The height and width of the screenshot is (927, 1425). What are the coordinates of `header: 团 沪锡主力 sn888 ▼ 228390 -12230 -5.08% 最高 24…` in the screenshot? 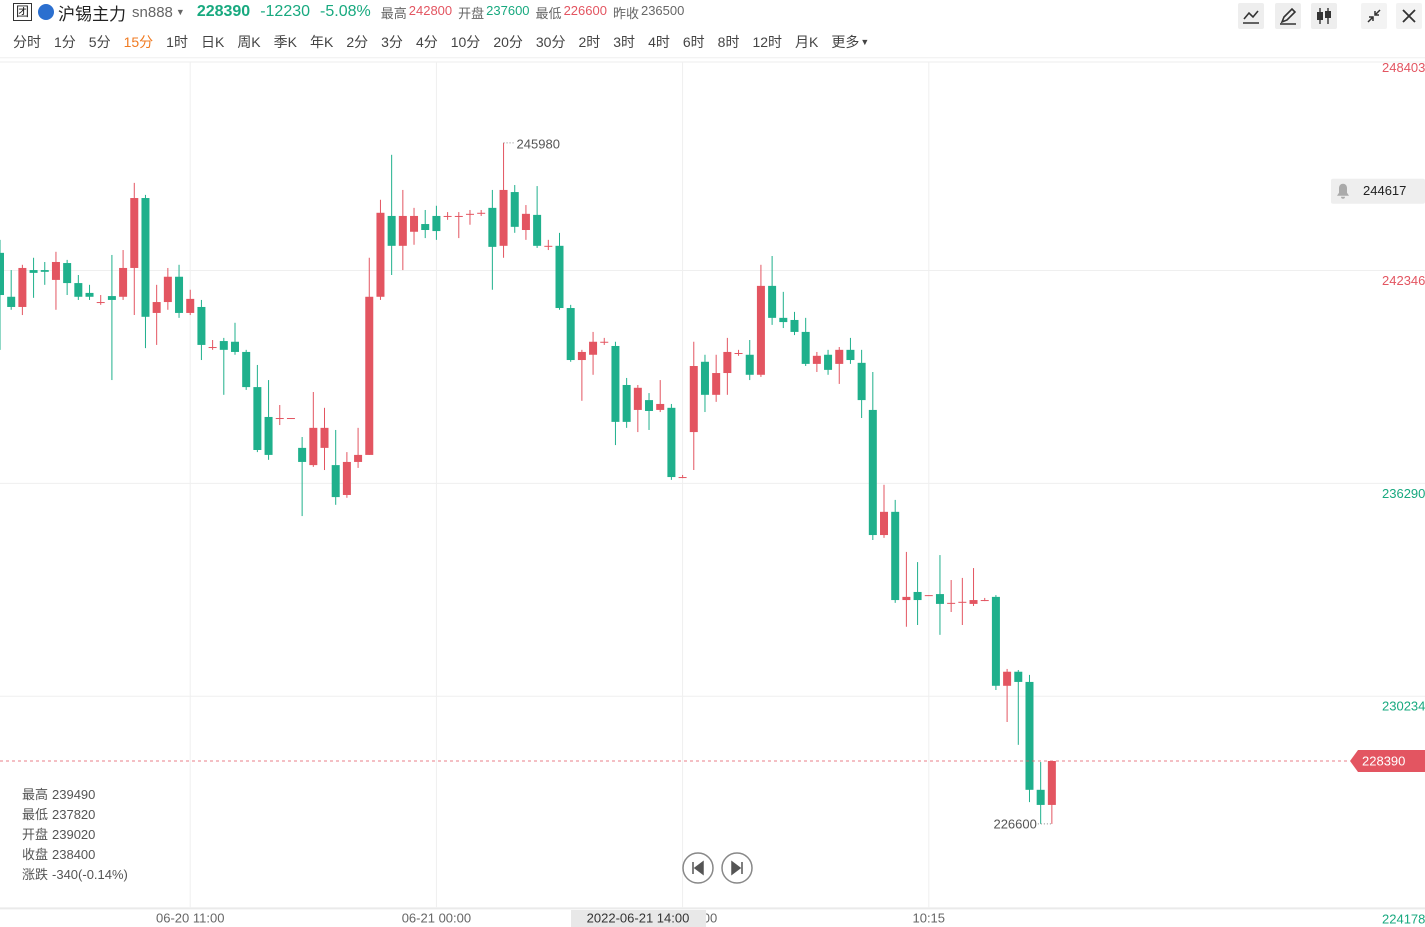 It's located at (354, 13).